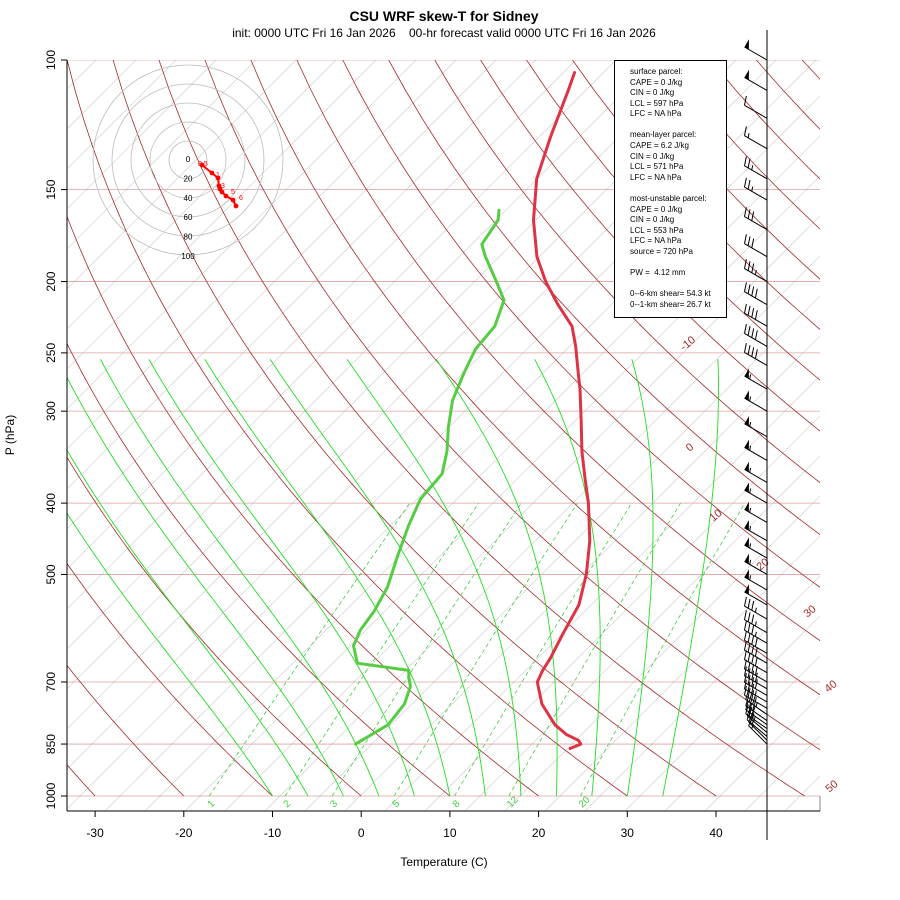  What do you see at coordinates (51, 60) in the screenshot?
I see `y-tick-label: 100` at bounding box center [51, 60].